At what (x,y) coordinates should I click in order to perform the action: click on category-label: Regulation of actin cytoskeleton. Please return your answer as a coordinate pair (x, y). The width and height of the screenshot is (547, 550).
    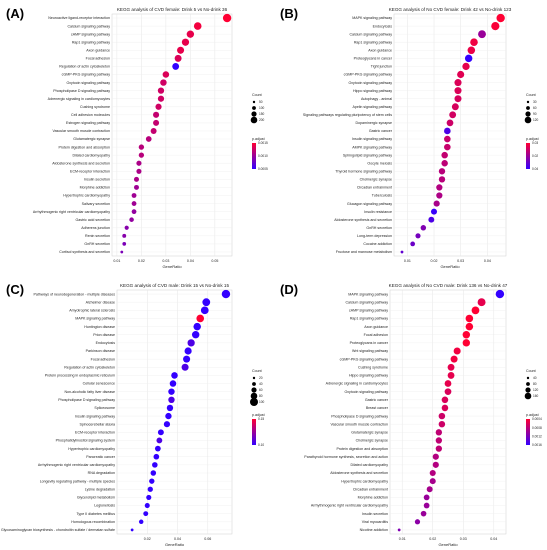
    Looking at the image, I should click on (84, 67).